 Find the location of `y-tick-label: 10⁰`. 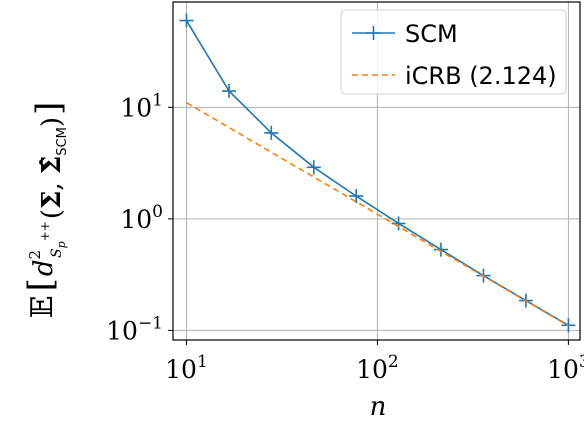

y-tick-label: 10⁰ is located at coordinates (141, 218).